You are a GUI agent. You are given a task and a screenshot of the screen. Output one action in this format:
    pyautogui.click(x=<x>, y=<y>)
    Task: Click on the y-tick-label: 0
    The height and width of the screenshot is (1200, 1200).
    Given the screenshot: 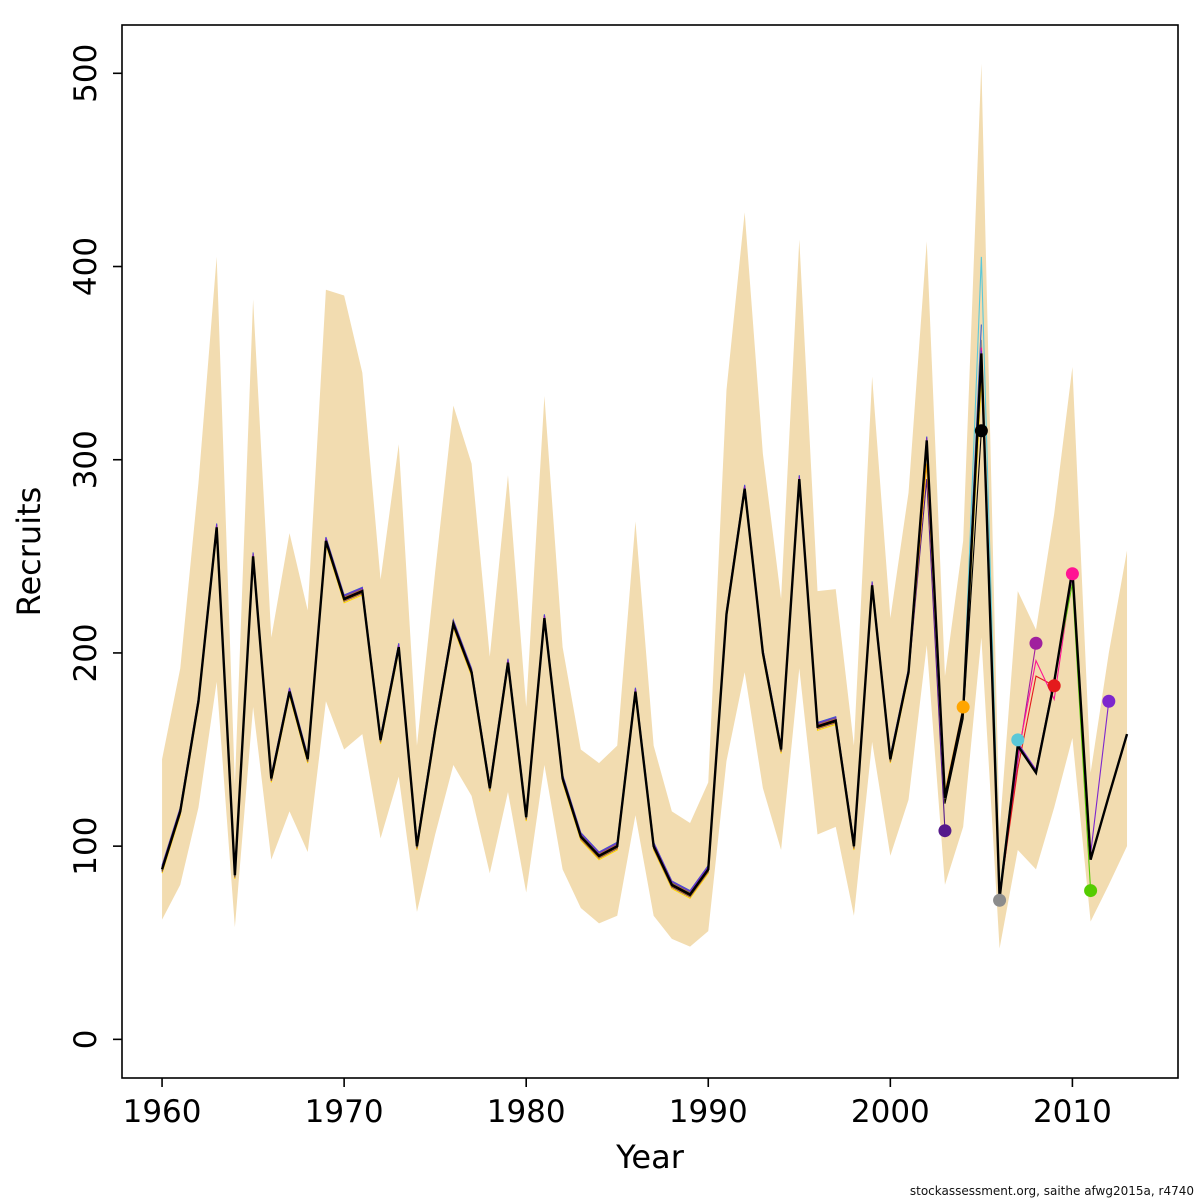 What is the action you would take?
    pyautogui.click(x=86, y=1039)
    